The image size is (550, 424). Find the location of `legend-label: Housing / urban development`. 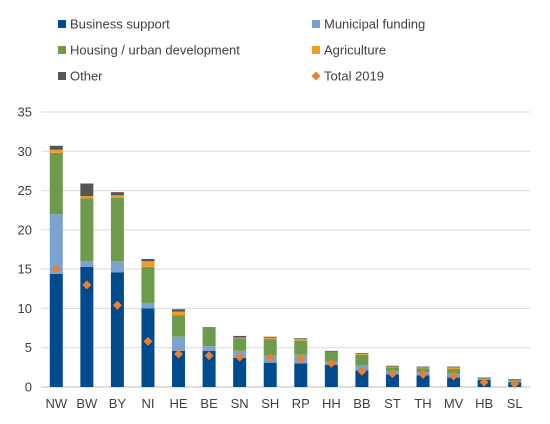

legend-label: Housing / urban development is located at coordinates (155, 50).